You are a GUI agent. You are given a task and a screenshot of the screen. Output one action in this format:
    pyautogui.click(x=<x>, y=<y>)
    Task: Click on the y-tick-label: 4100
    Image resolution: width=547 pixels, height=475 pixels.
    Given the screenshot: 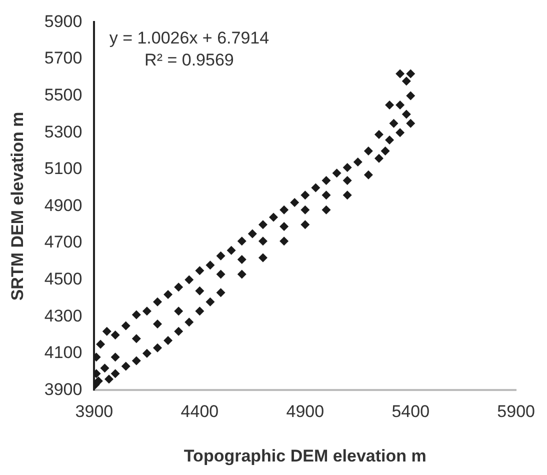 What is the action you would take?
    pyautogui.click(x=63, y=352)
    